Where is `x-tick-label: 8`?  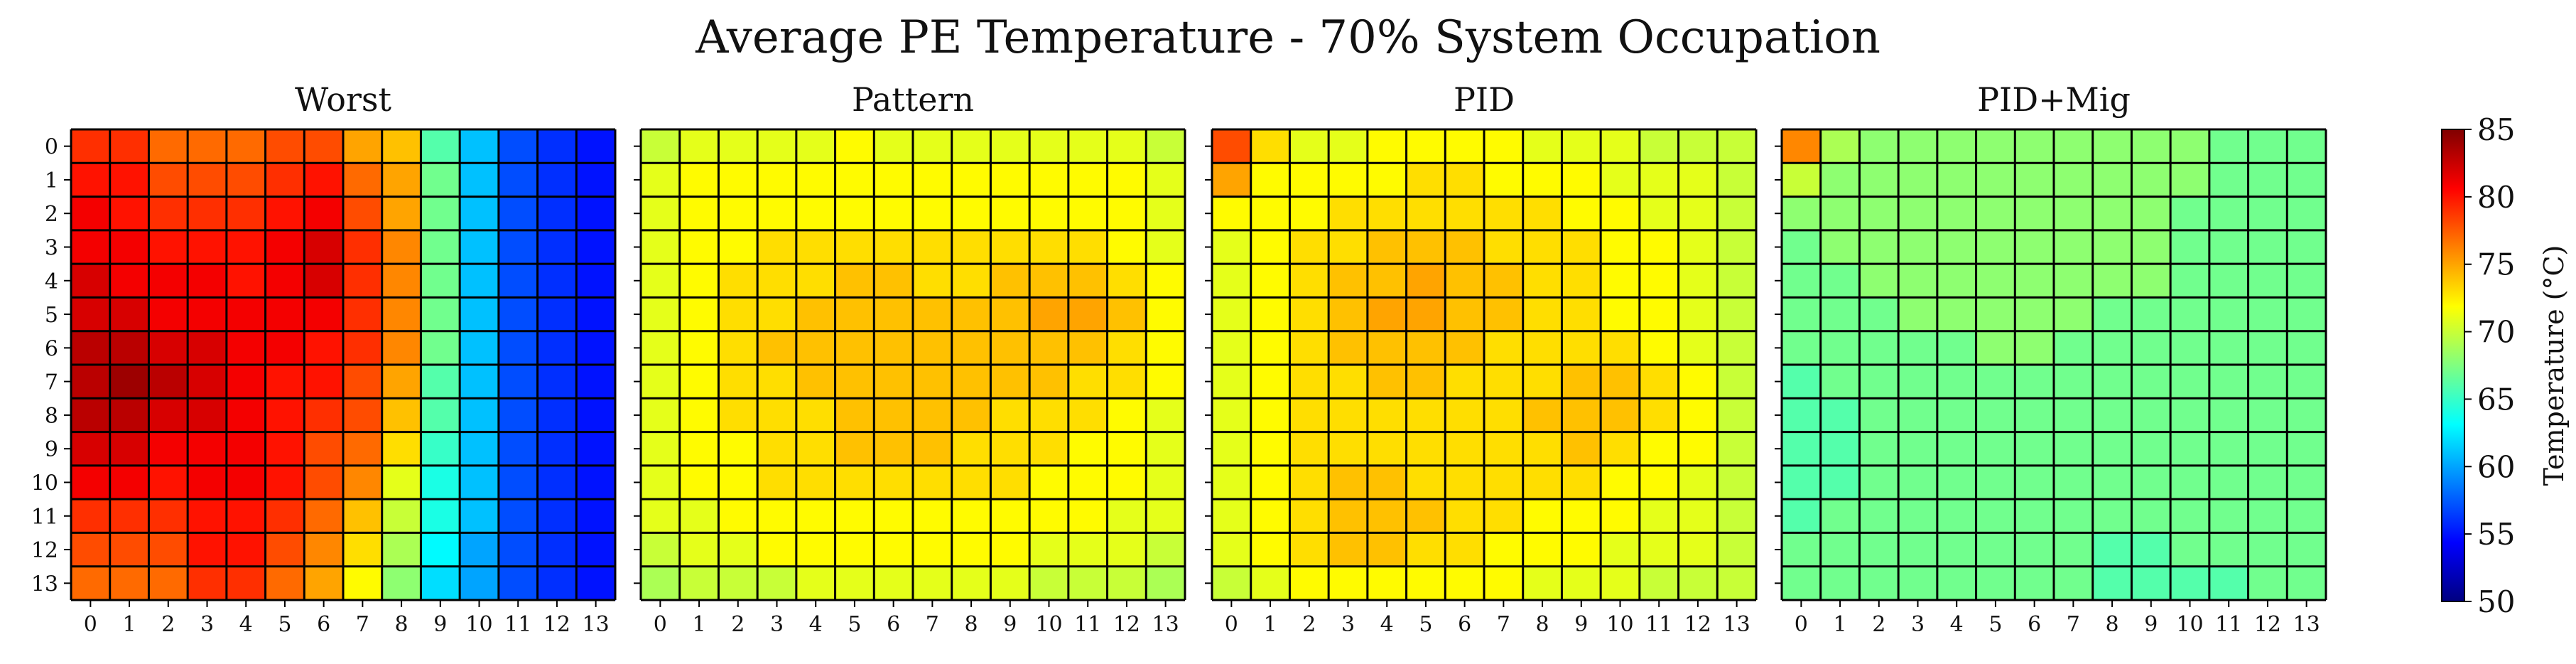 x-tick-label: 8 is located at coordinates (2112, 624).